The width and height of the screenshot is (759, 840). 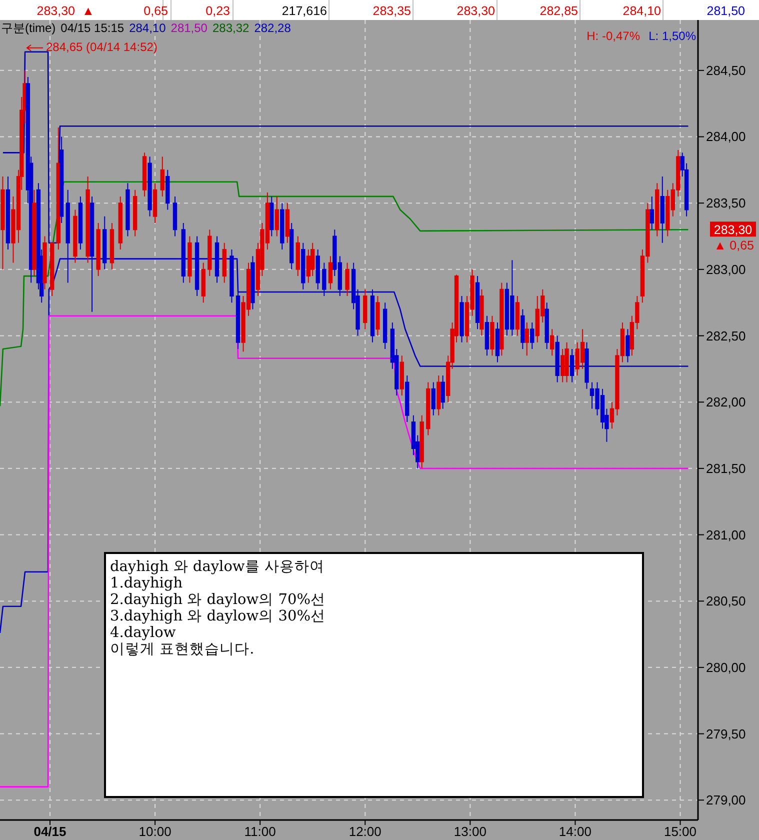 What do you see at coordinates (50, 831) in the screenshot?
I see `x-tick-label: 04/15` at bounding box center [50, 831].